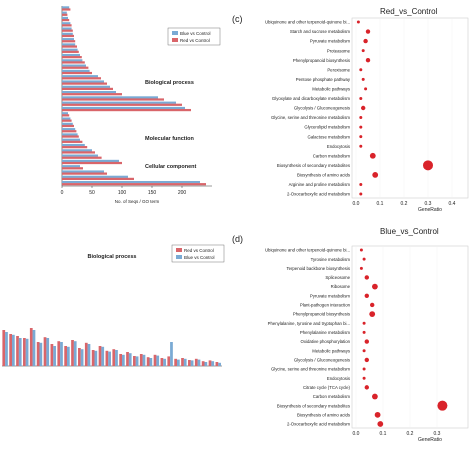  Describe the element at coordinates (179, 257) in the screenshot. I see `legend-swatch-blue` at that location.